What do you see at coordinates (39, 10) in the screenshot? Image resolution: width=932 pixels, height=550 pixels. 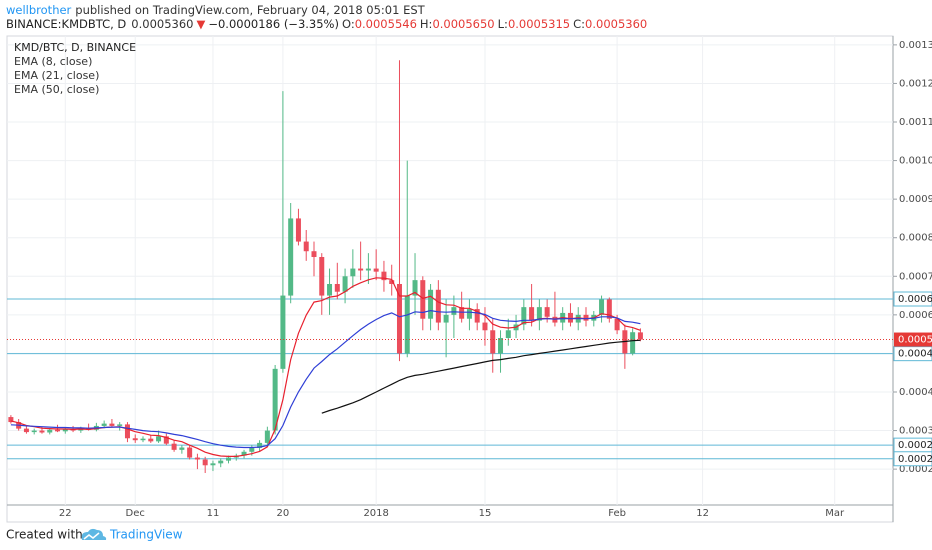 I see `author: wellbrother` at bounding box center [39, 10].